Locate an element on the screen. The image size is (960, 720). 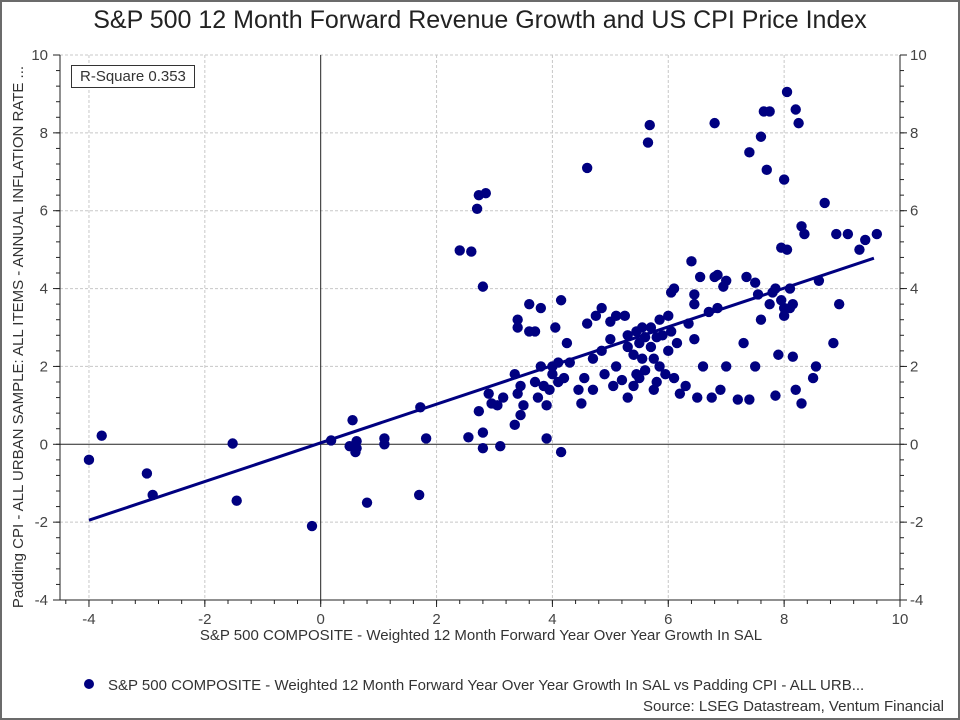
x-tick-label: -4 is located at coordinates (88, 619).